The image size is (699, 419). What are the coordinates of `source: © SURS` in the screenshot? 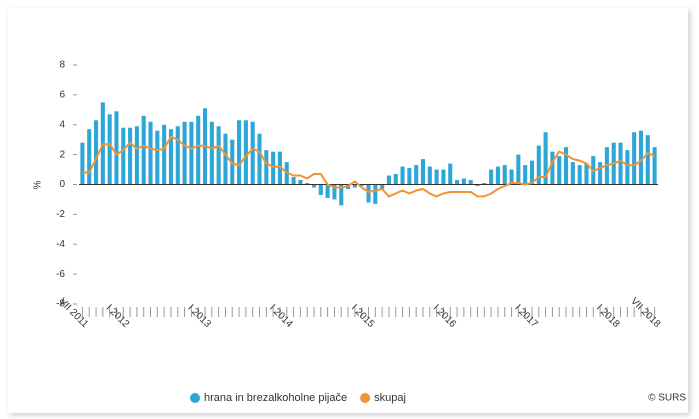 It's located at (667, 398).